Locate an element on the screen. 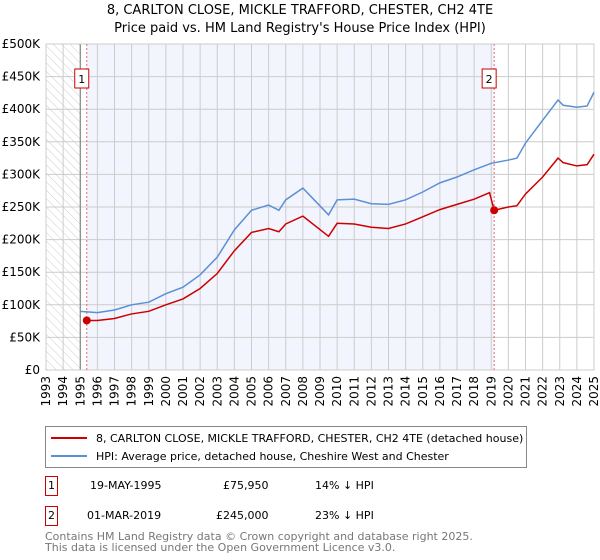 The height and width of the screenshot is (560, 600). sale-row: 1 19-MAY-1995 £75,950 14% ↓ HPI is located at coordinates (255, 486).